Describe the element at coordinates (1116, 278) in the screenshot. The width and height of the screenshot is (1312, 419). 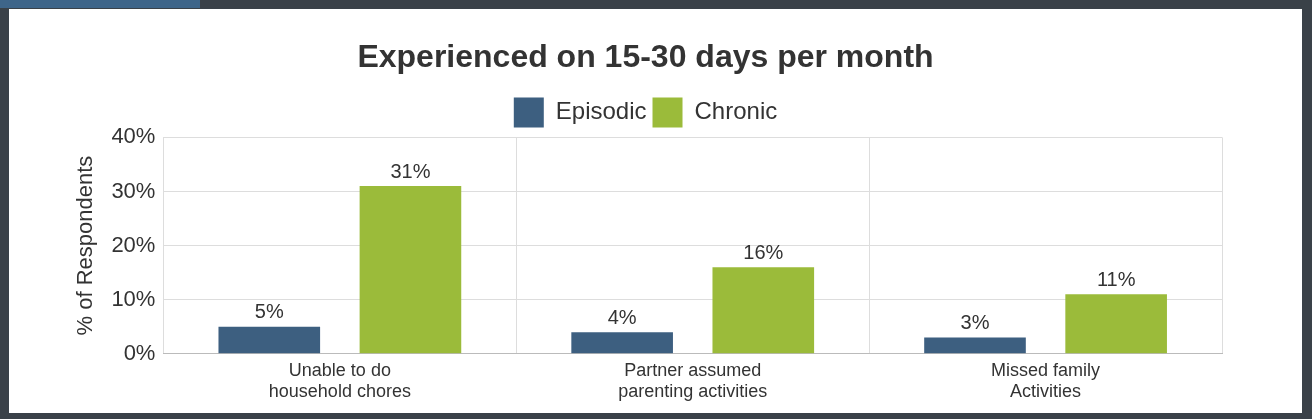
I see `data-label: 11%` at that location.